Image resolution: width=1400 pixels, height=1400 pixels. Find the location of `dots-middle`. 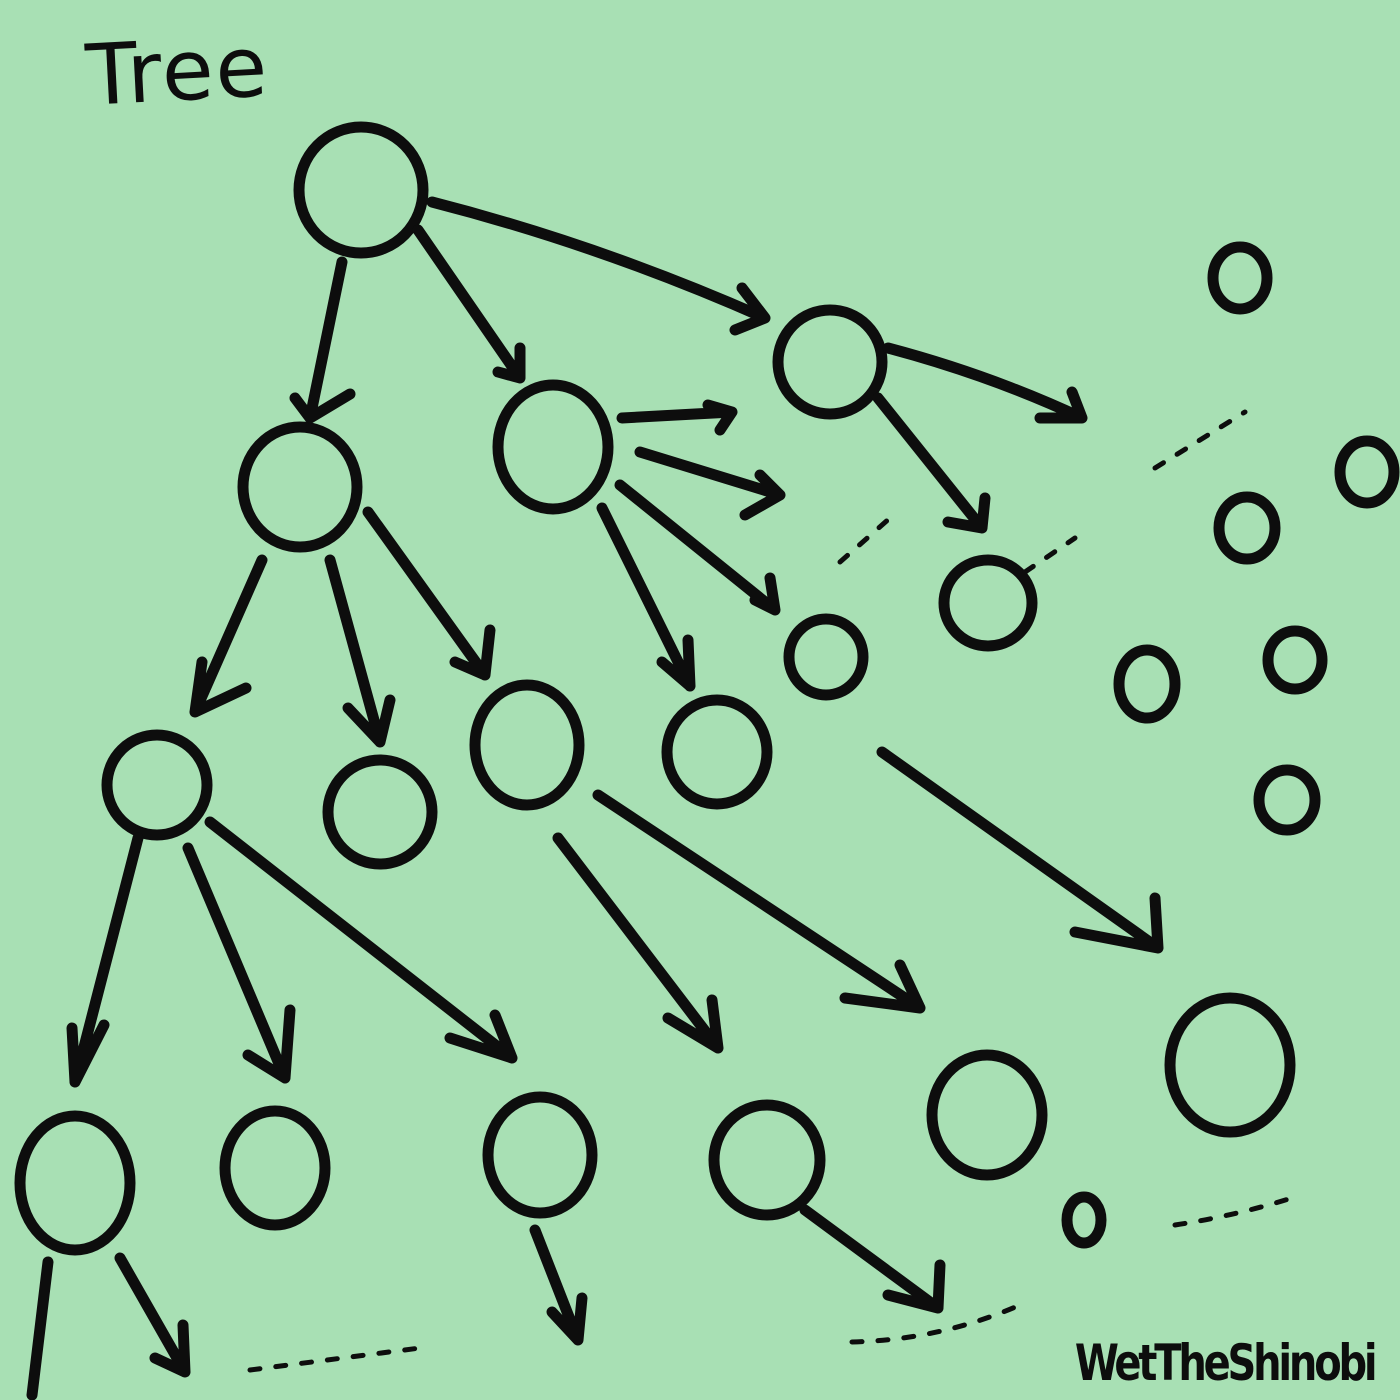

dots-middle is located at coordinates (865, 540).